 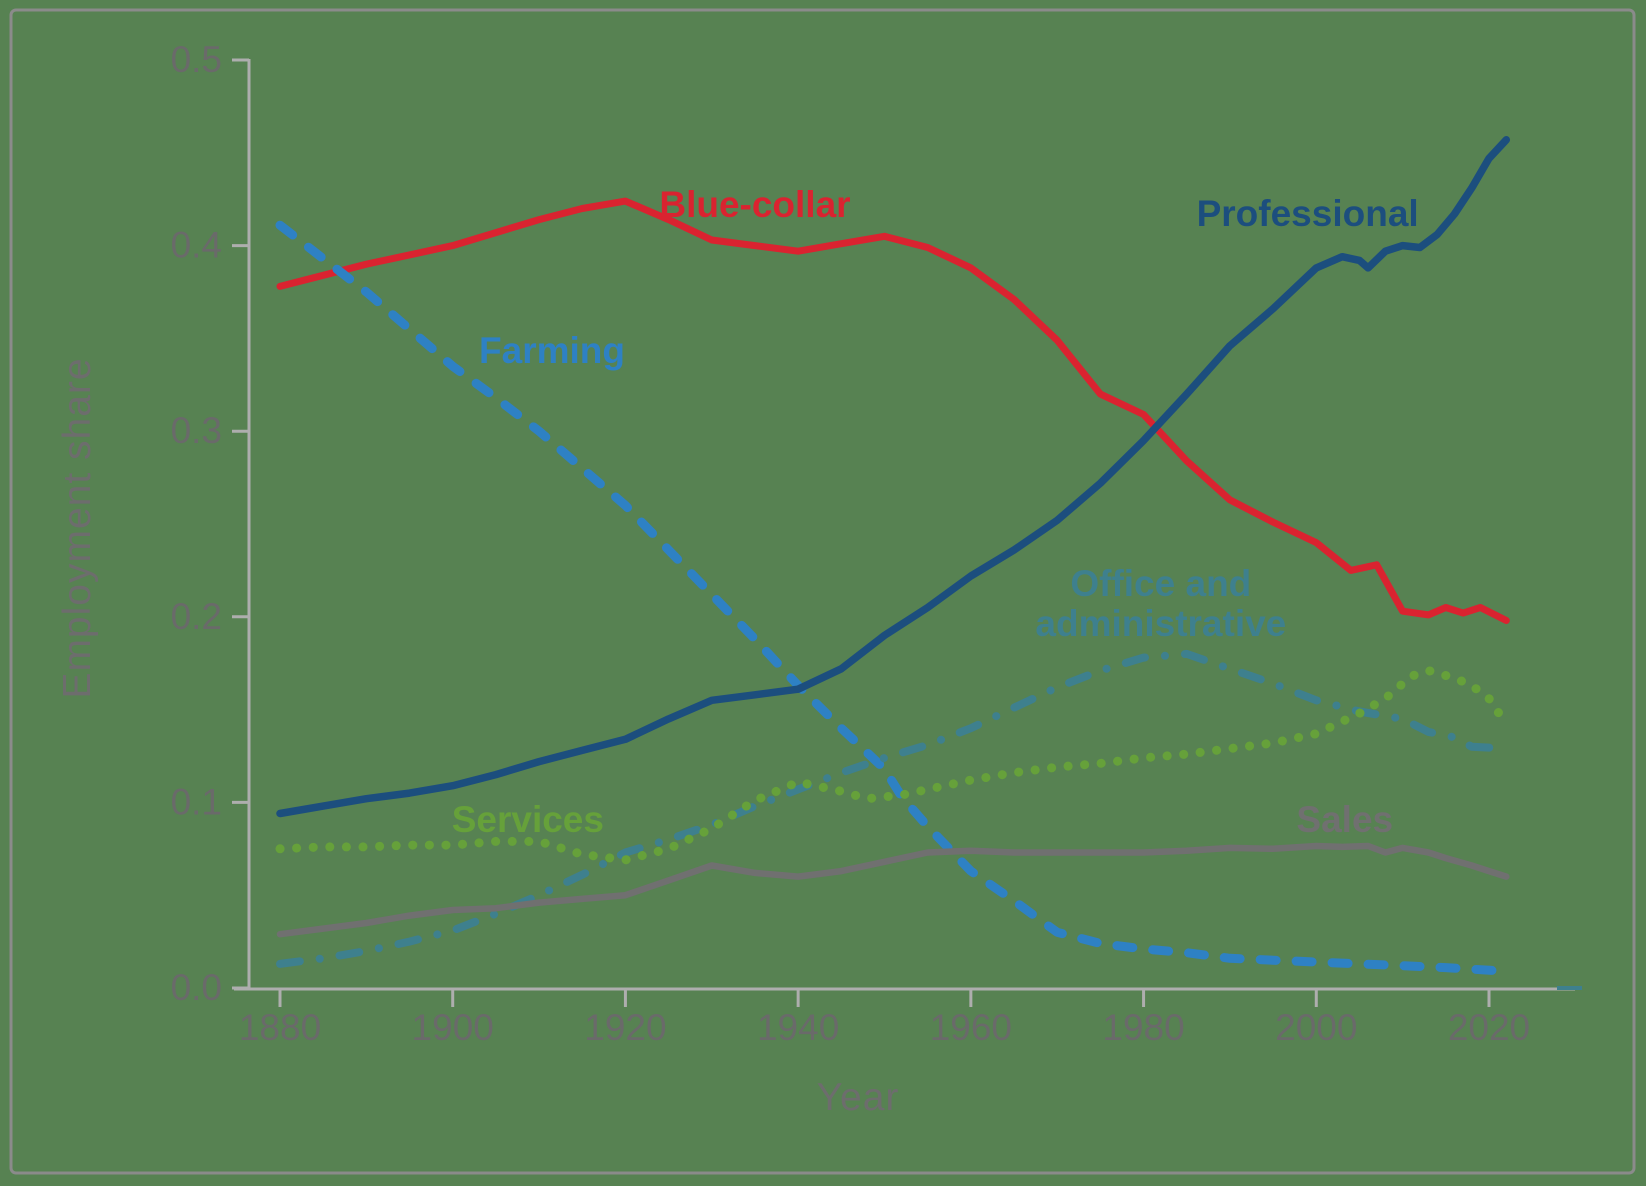 What do you see at coordinates (1143, 1027) in the screenshot?
I see `x-tick-label: 1980` at bounding box center [1143, 1027].